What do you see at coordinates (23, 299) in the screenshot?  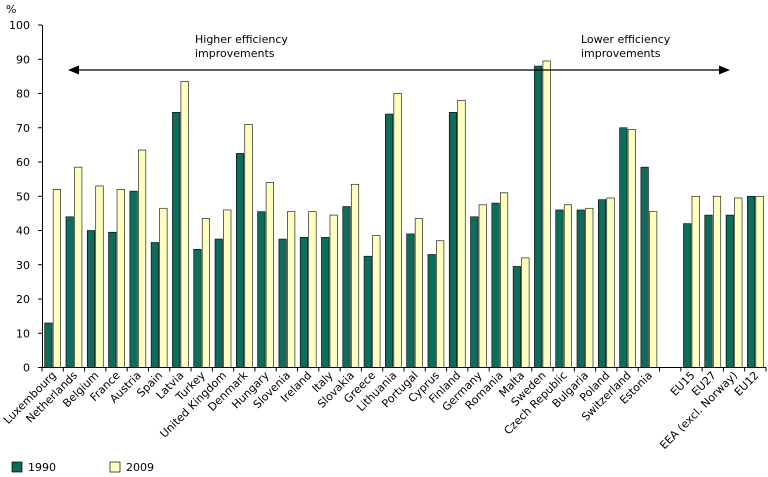 I see `y-tick-label: 20` at bounding box center [23, 299].